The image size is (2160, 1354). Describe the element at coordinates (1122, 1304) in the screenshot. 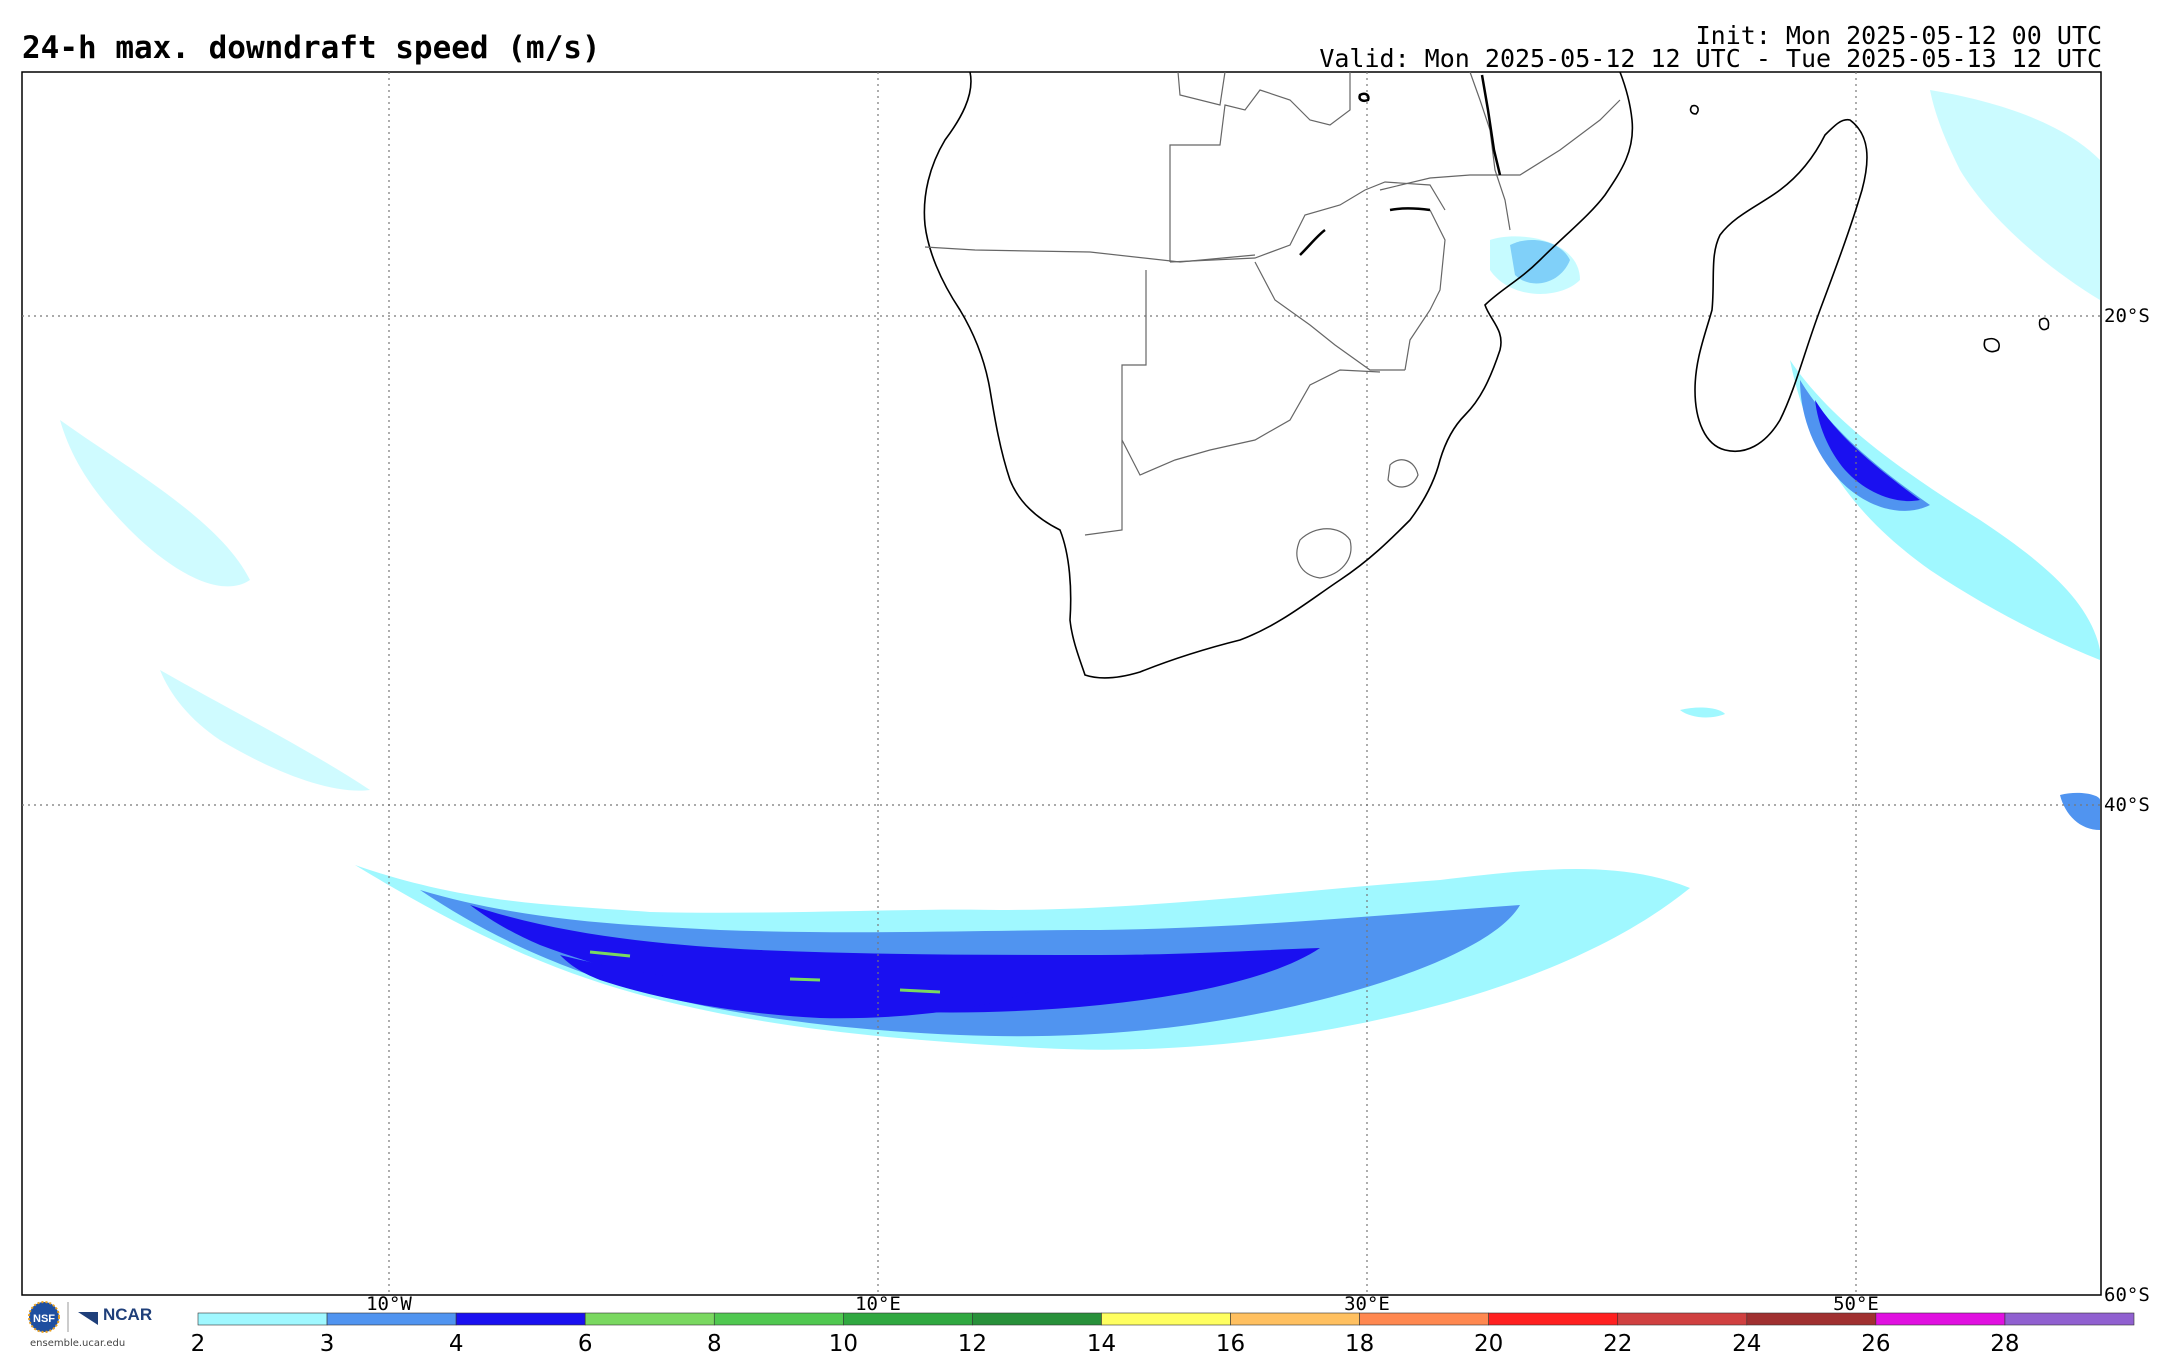

I see `lon-labels: 10°W 10°E 30°E 50°E` at that location.